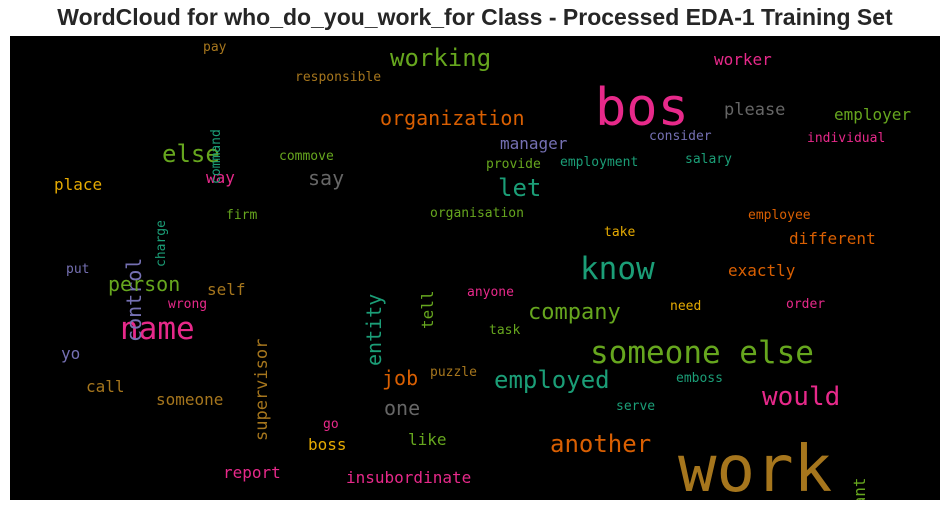 This screenshot has width=950, height=511. I want to click on word-want: want, so click(859, 488).